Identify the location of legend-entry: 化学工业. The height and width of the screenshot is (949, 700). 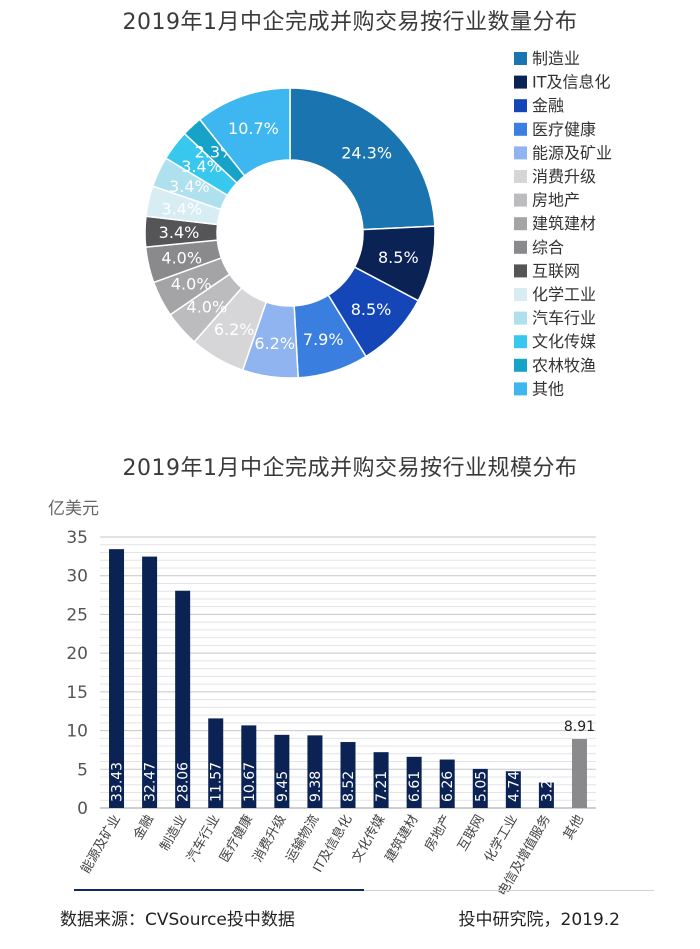
(564, 294).